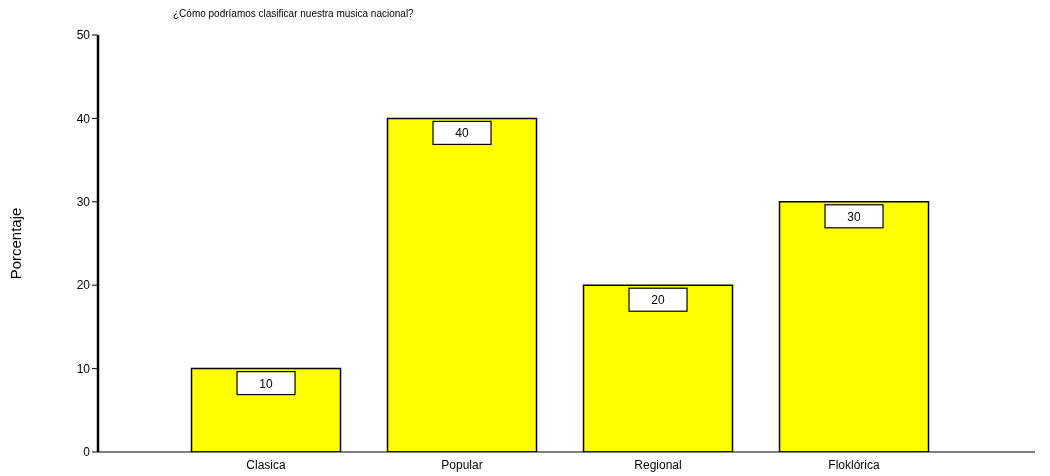 This screenshot has height=476, width=1050. I want to click on y-tick-label: 50, so click(83, 35).